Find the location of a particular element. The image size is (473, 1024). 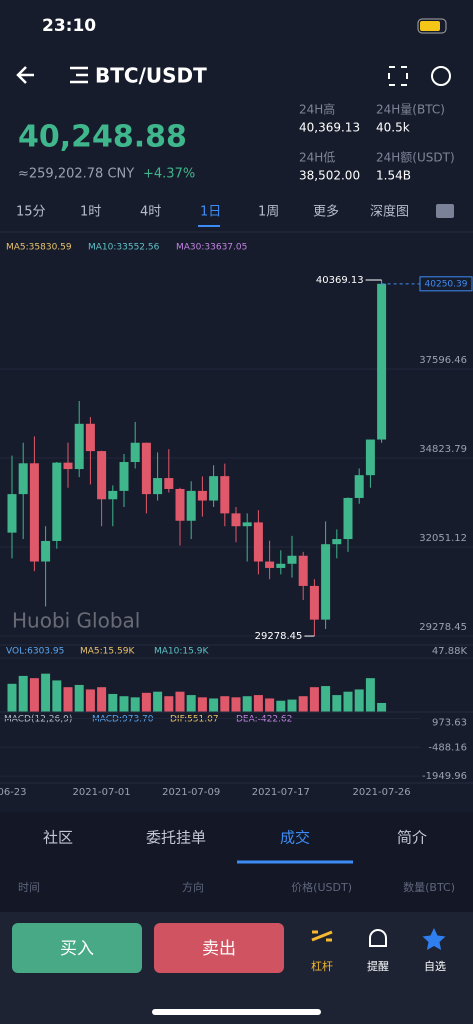

alert-label: 提醒 is located at coordinates (378, 966).